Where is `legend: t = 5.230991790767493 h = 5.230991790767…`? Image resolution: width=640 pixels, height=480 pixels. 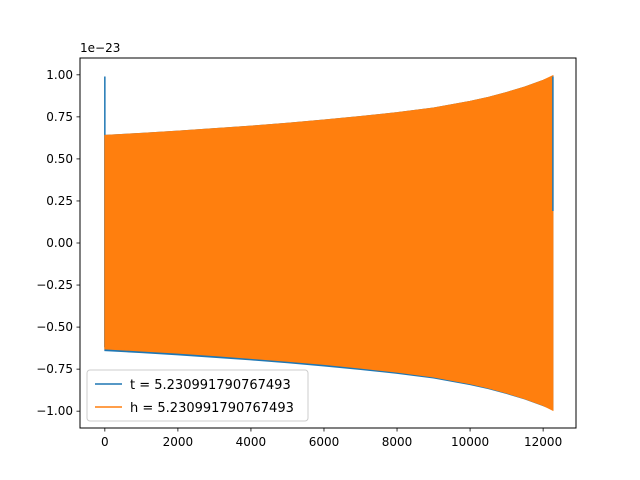
legend: t = 5.230991790767493 h = 5.230991790767… is located at coordinates (197, 395).